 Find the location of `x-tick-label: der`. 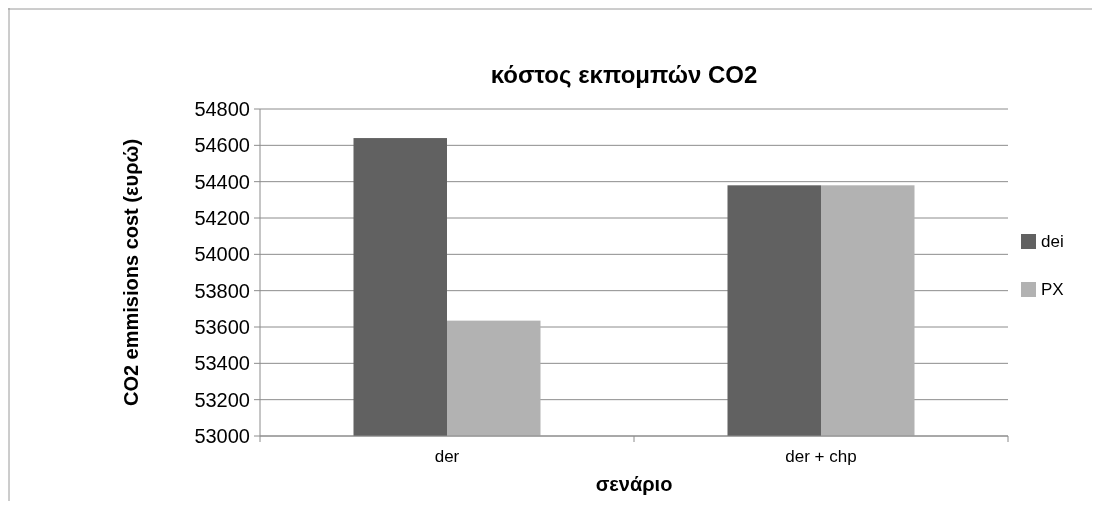

x-tick-label: der is located at coordinates (447, 456).